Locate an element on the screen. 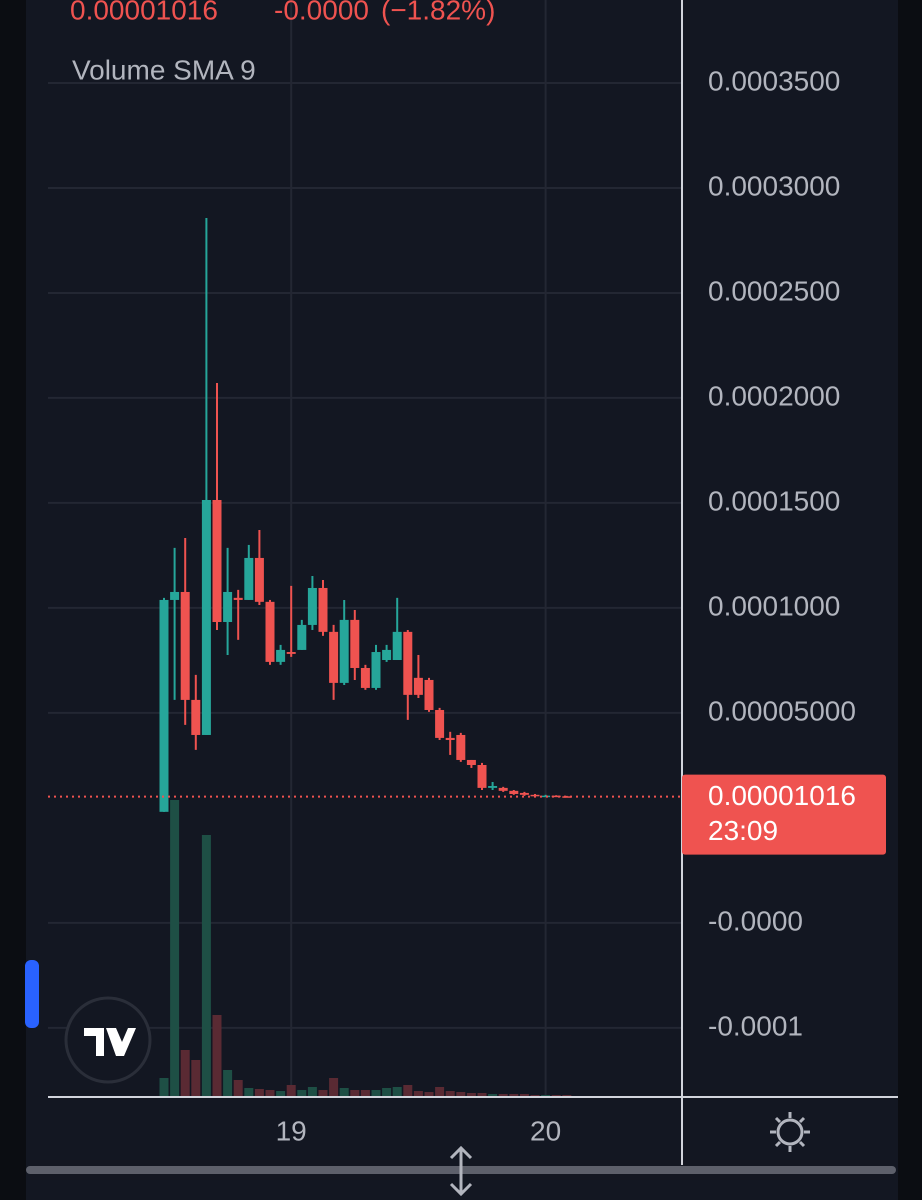  settings-icon is located at coordinates (790, 1132).